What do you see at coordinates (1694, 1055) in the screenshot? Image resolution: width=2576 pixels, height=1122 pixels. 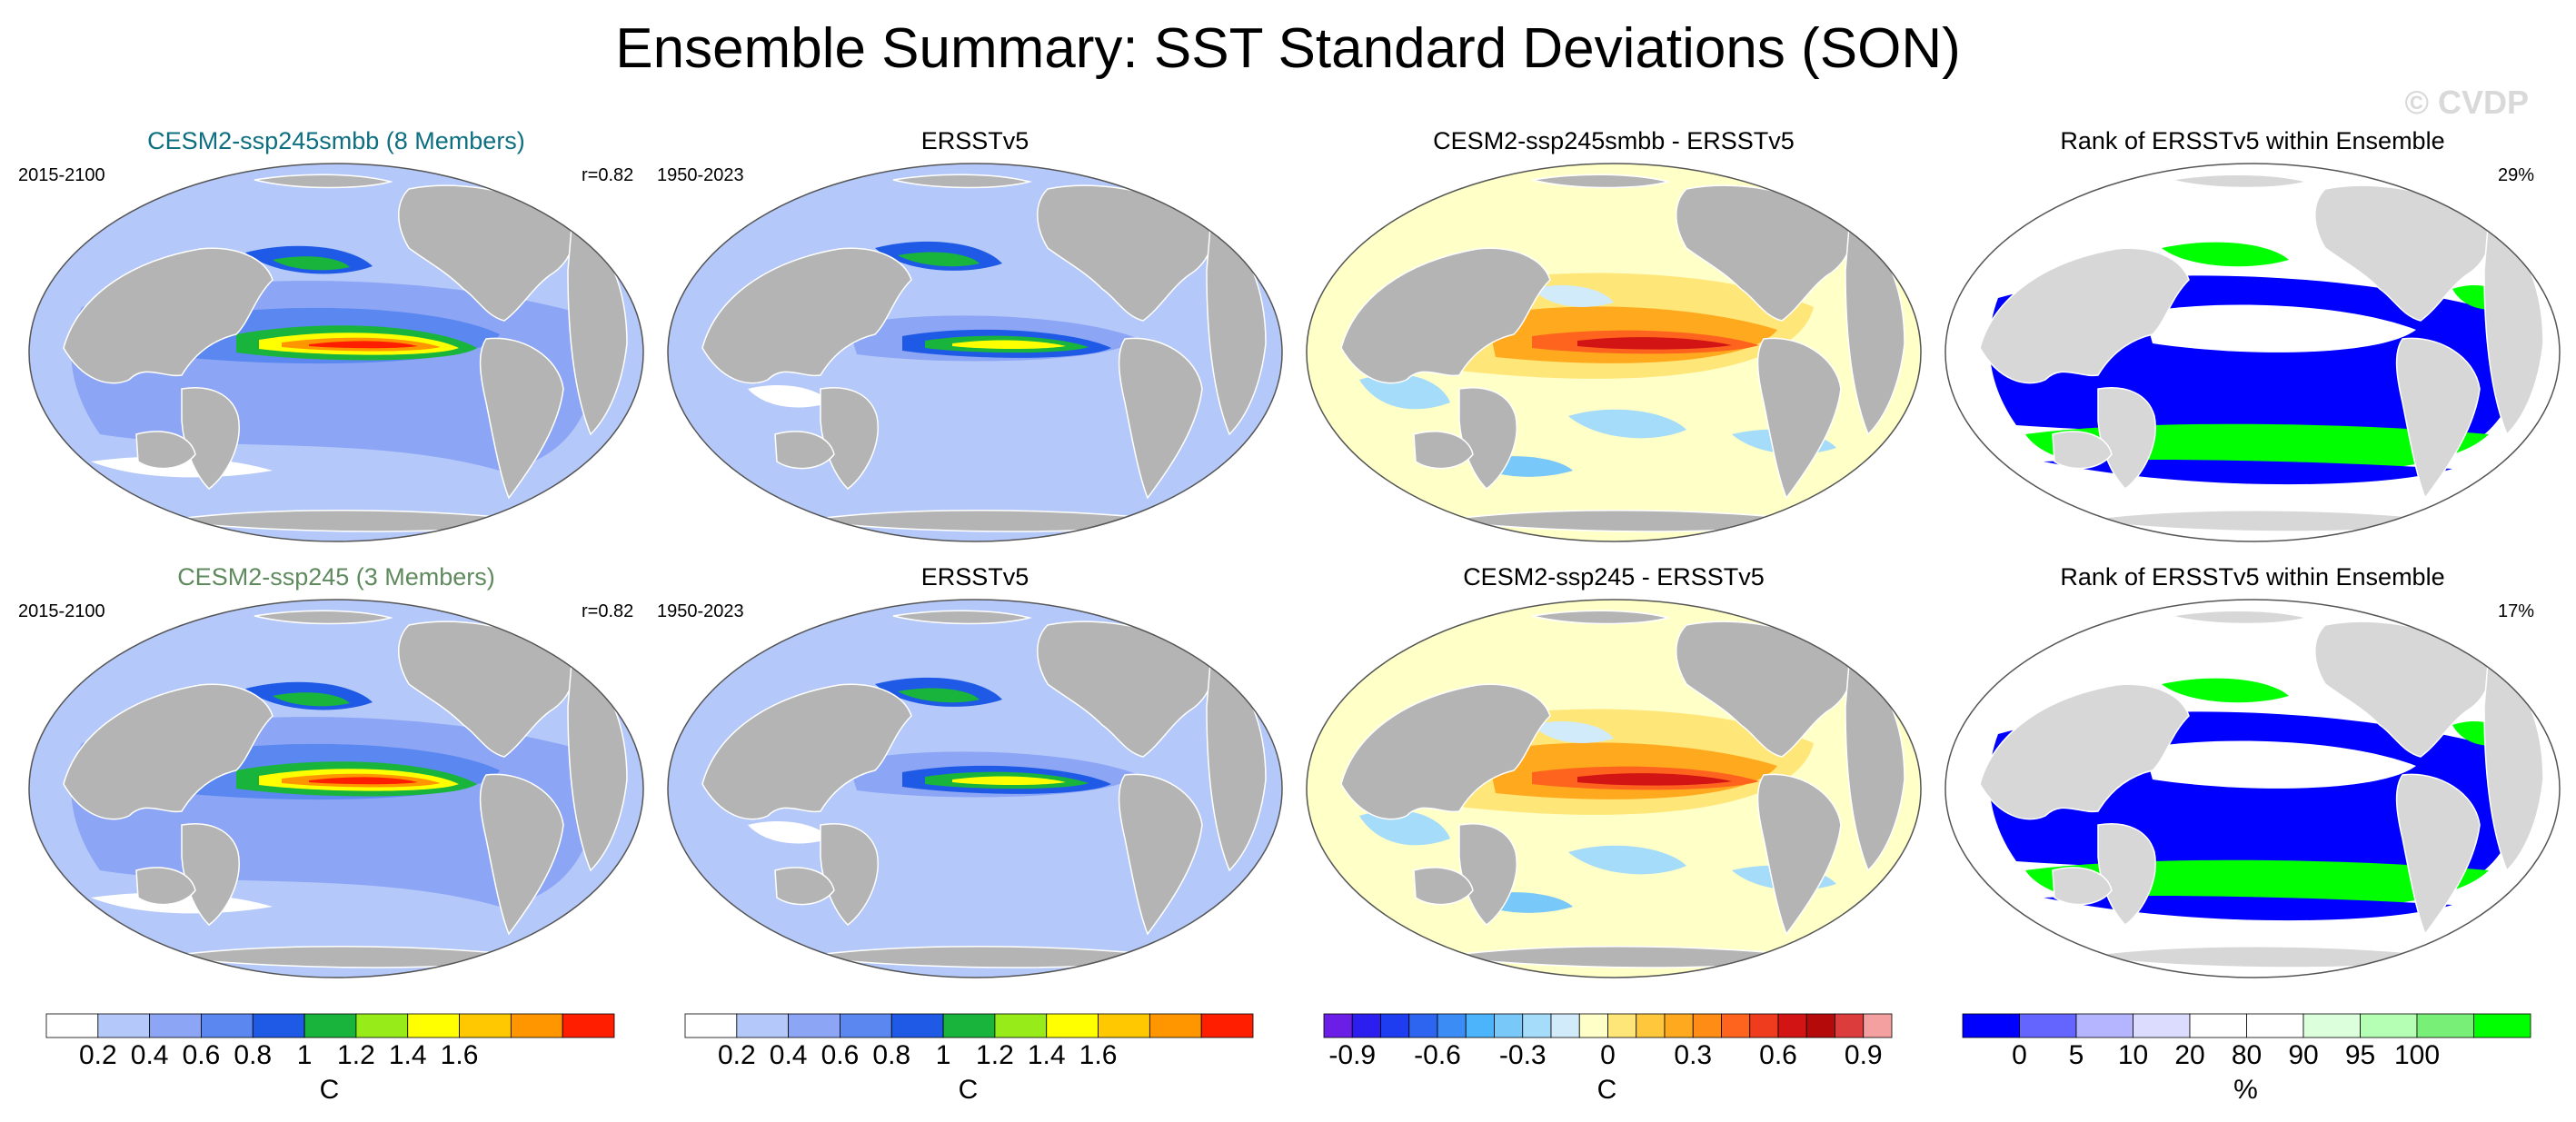 I see `colorbar-tick-label: 0.3` at bounding box center [1694, 1055].